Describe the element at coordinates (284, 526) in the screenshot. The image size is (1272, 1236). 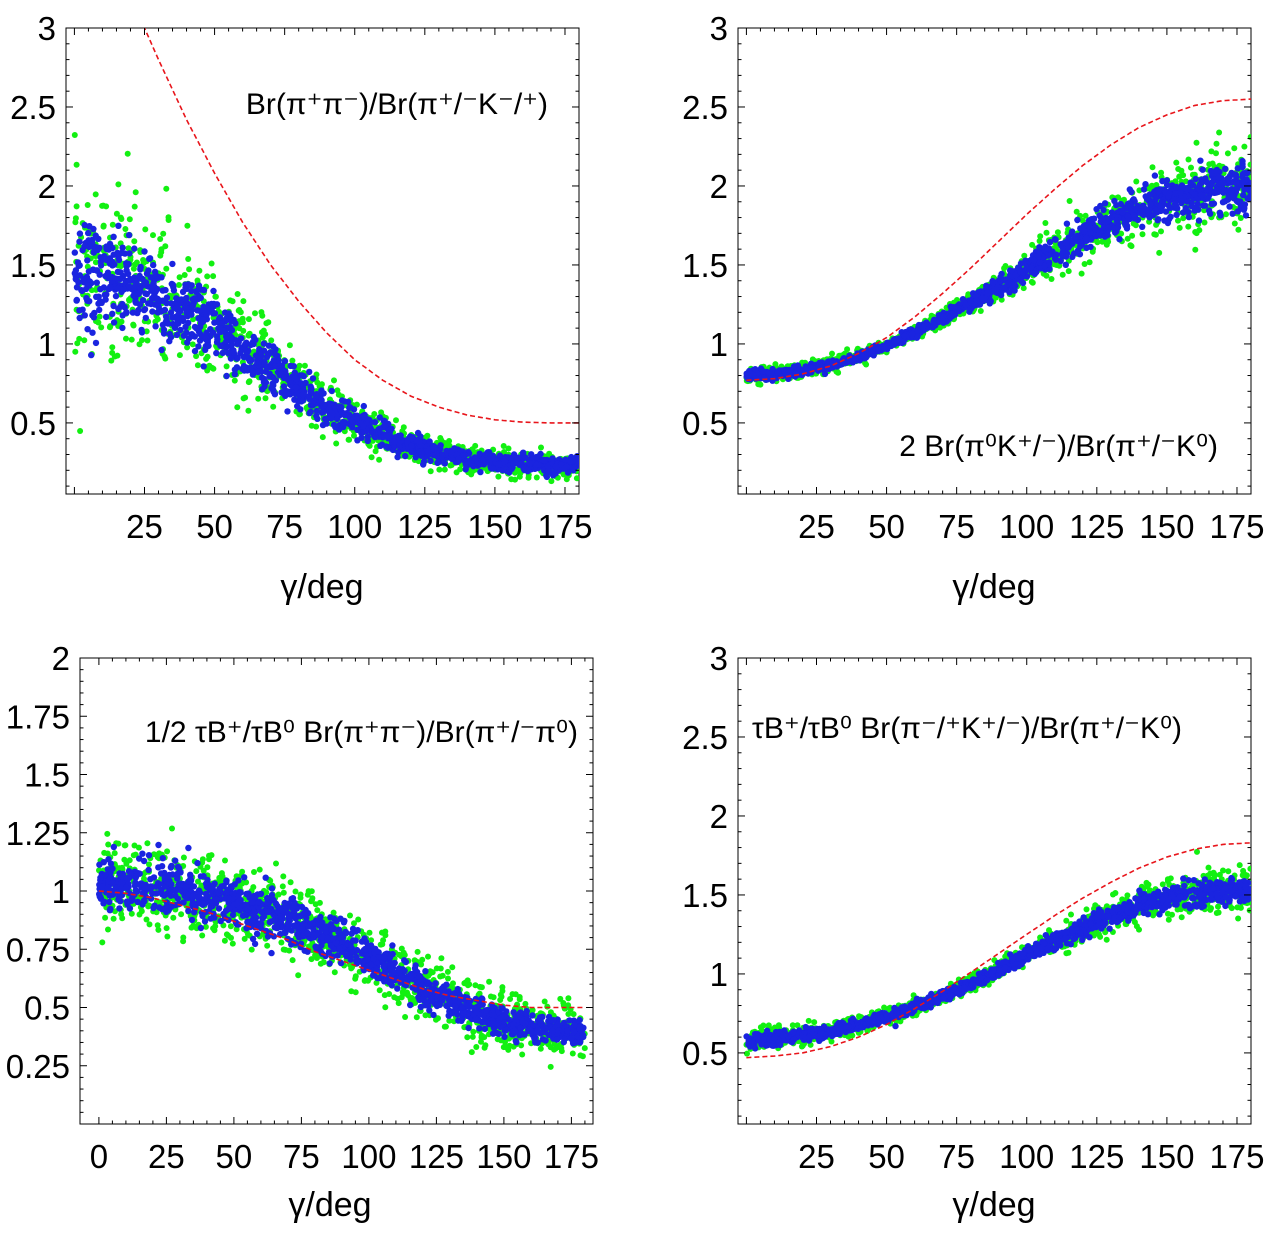
I see `x-tick-label: 75` at that location.